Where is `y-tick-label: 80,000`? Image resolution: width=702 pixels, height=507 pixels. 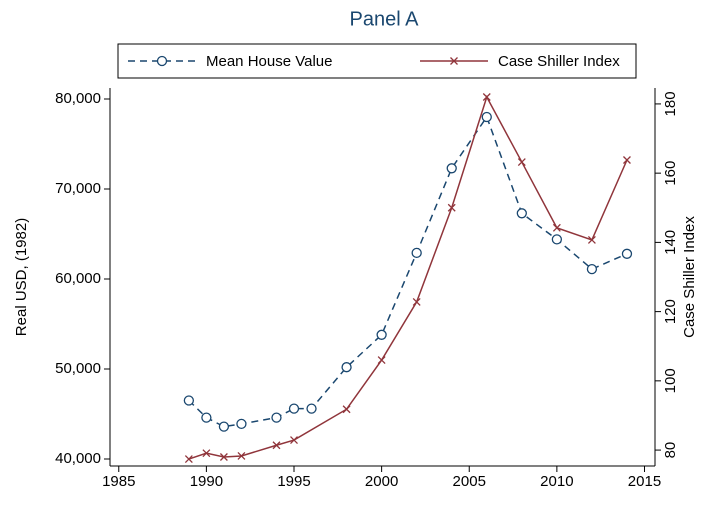 y-tick-label: 80,000 is located at coordinates (78, 98).